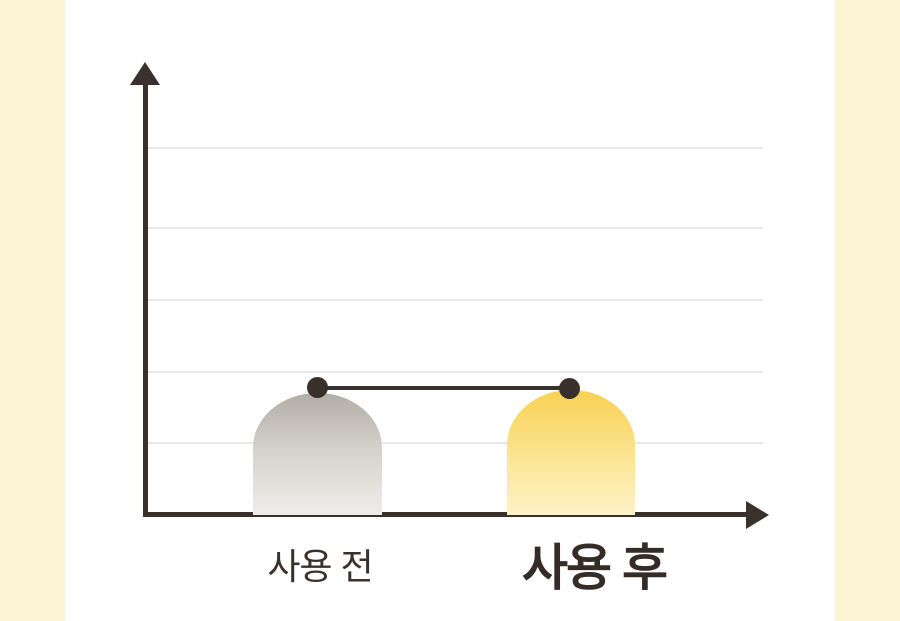 The width and height of the screenshot is (900, 621). I want to click on y-axis-line, so click(145, 298).